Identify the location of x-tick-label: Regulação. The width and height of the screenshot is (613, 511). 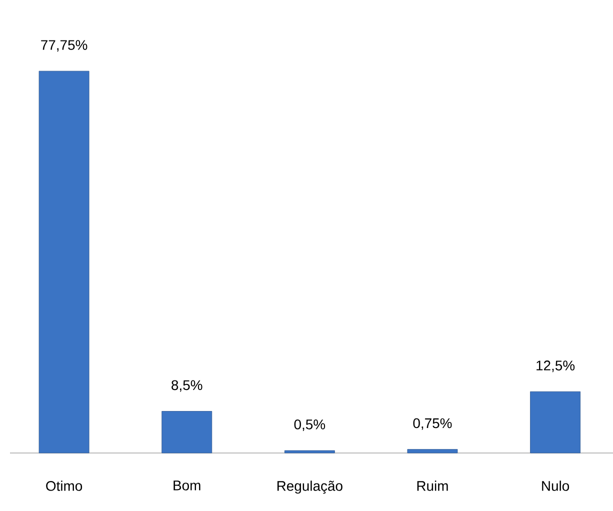
(309, 487).